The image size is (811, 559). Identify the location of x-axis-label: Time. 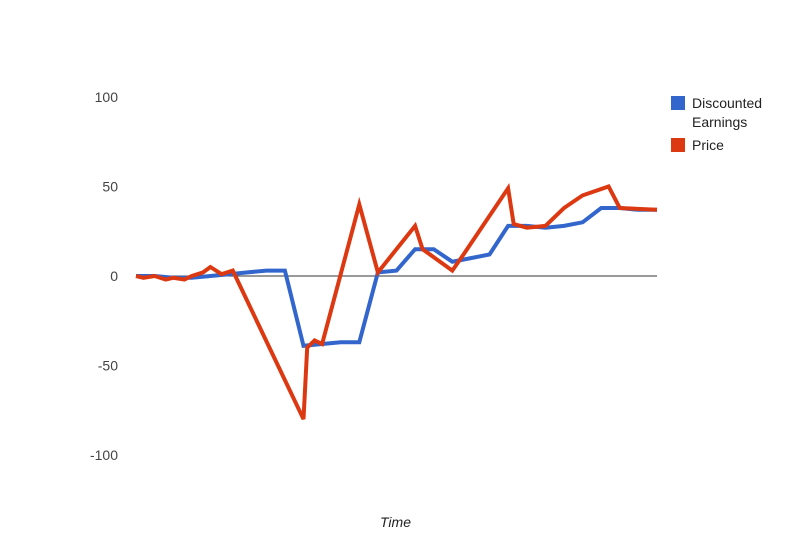
(395, 522).